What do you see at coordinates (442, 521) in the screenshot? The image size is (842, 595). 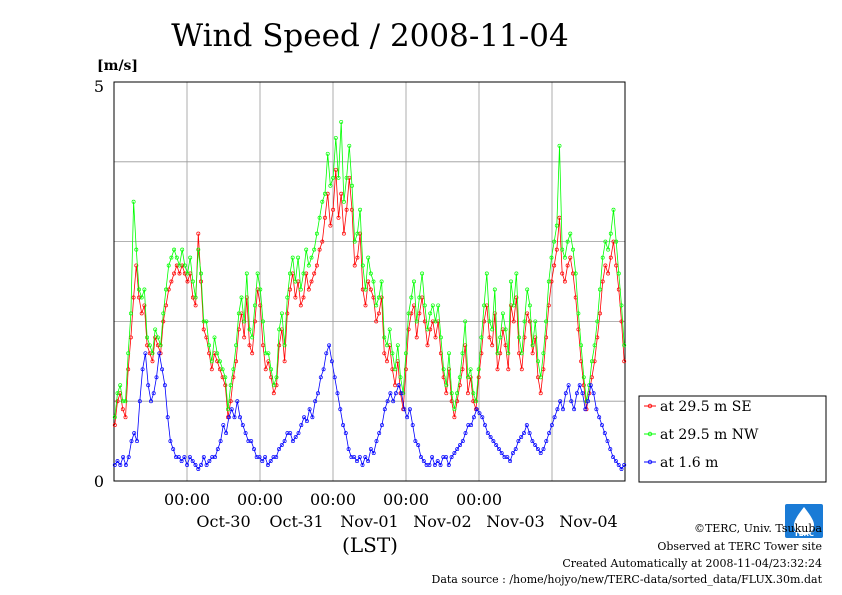 I see `x-tick-date: Nov-02` at bounding box center [442, 521].